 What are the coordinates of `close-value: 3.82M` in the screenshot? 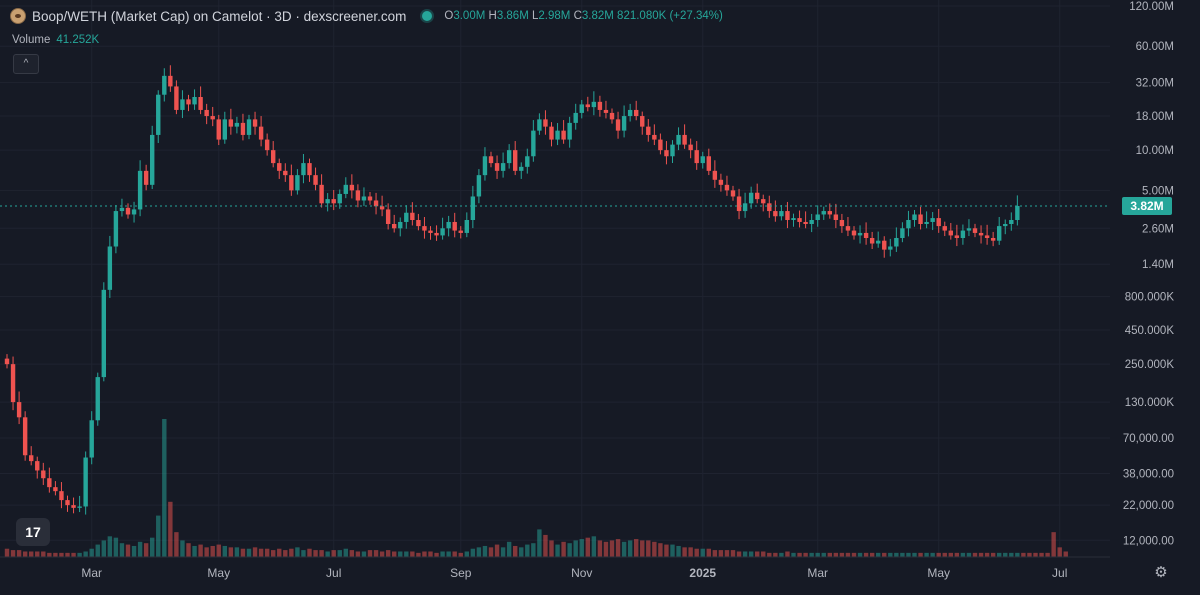 It's located at (597, 16).